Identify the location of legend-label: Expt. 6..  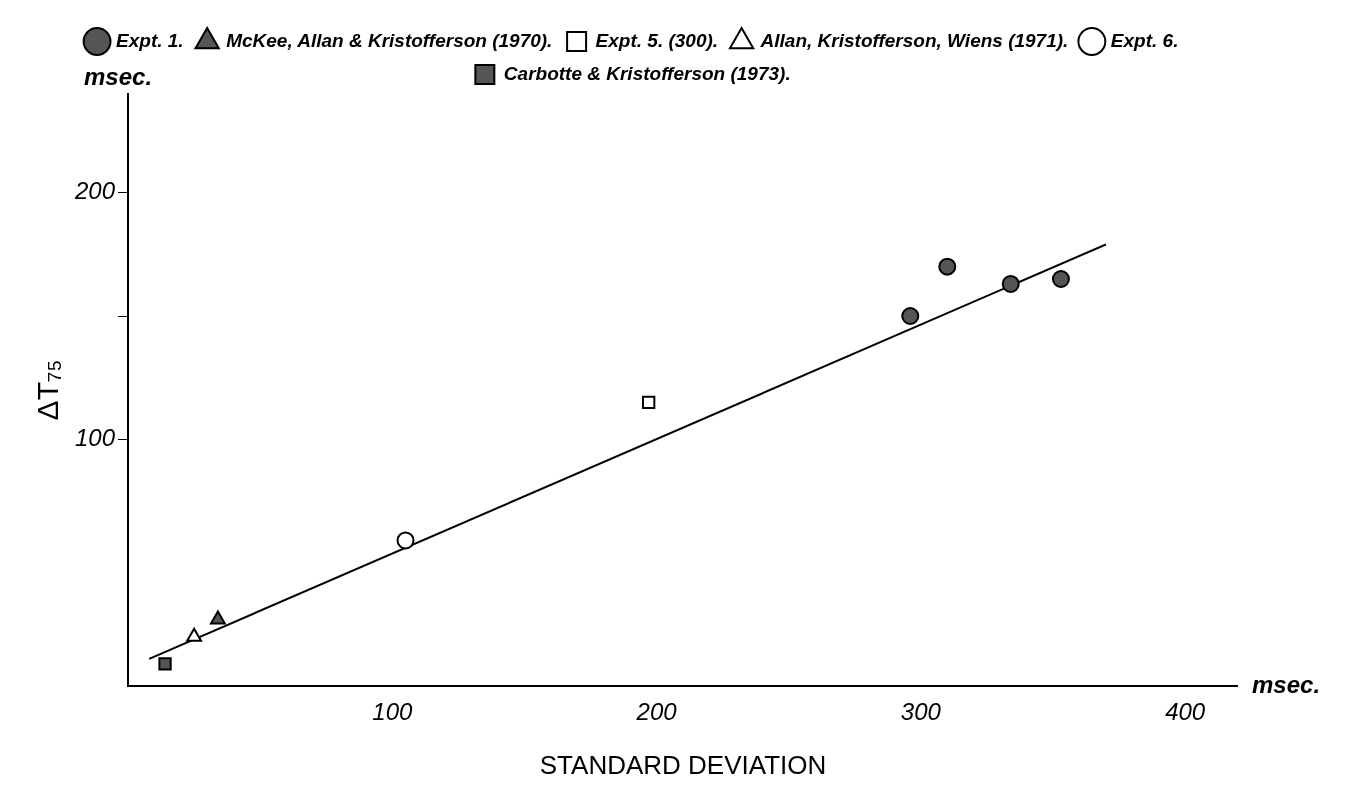
(1144, 40).